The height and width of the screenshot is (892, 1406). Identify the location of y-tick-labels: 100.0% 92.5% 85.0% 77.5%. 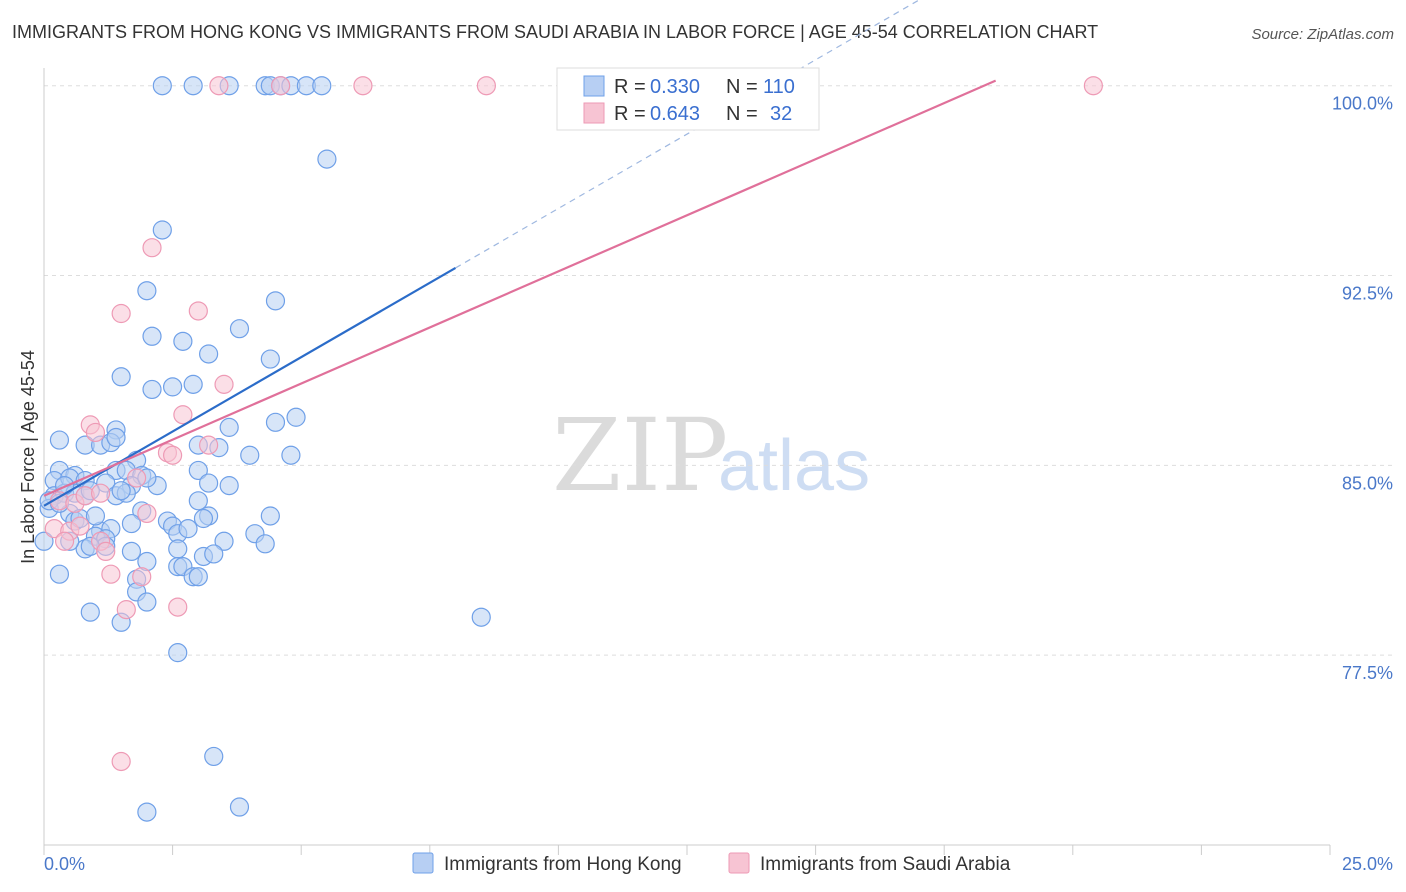
(1362, 388).